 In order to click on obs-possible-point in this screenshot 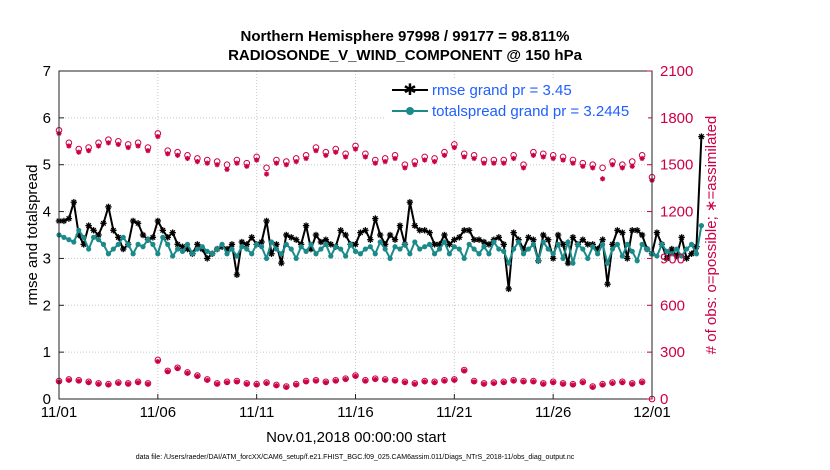, I will do `click(602, 168)`.